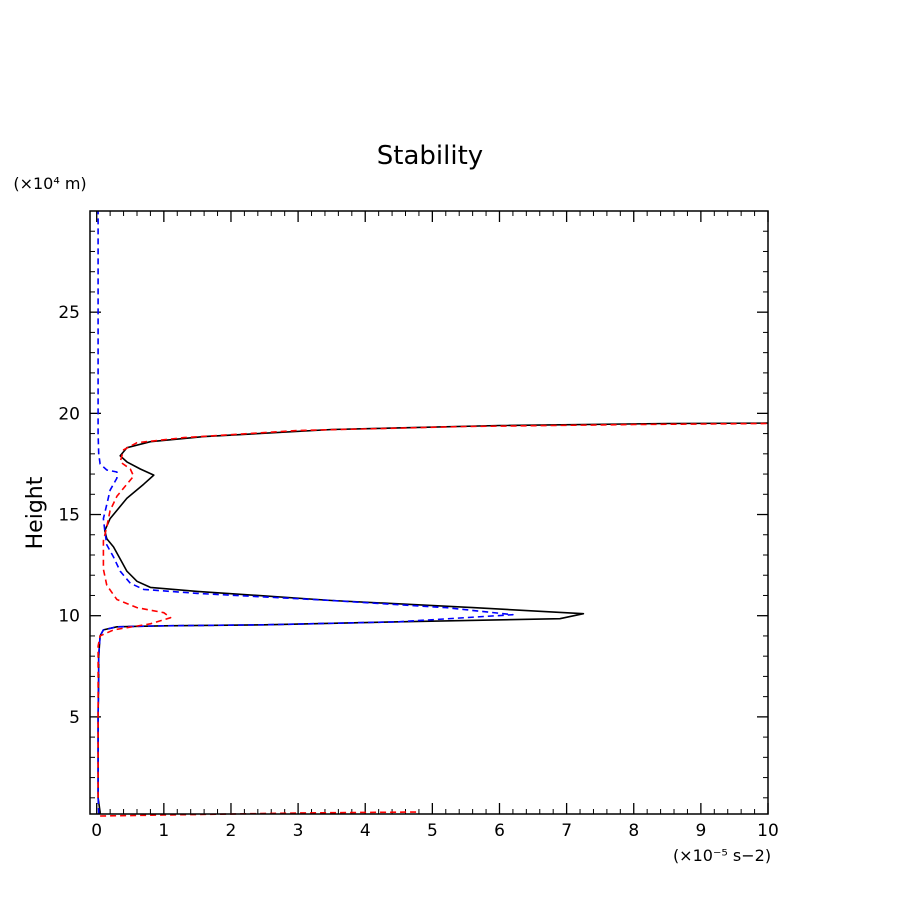 The height and width of the screenshot is (904, 904). I want to click on x-axis-label: (×10⁻⁵ s−2), so click(722, 855).